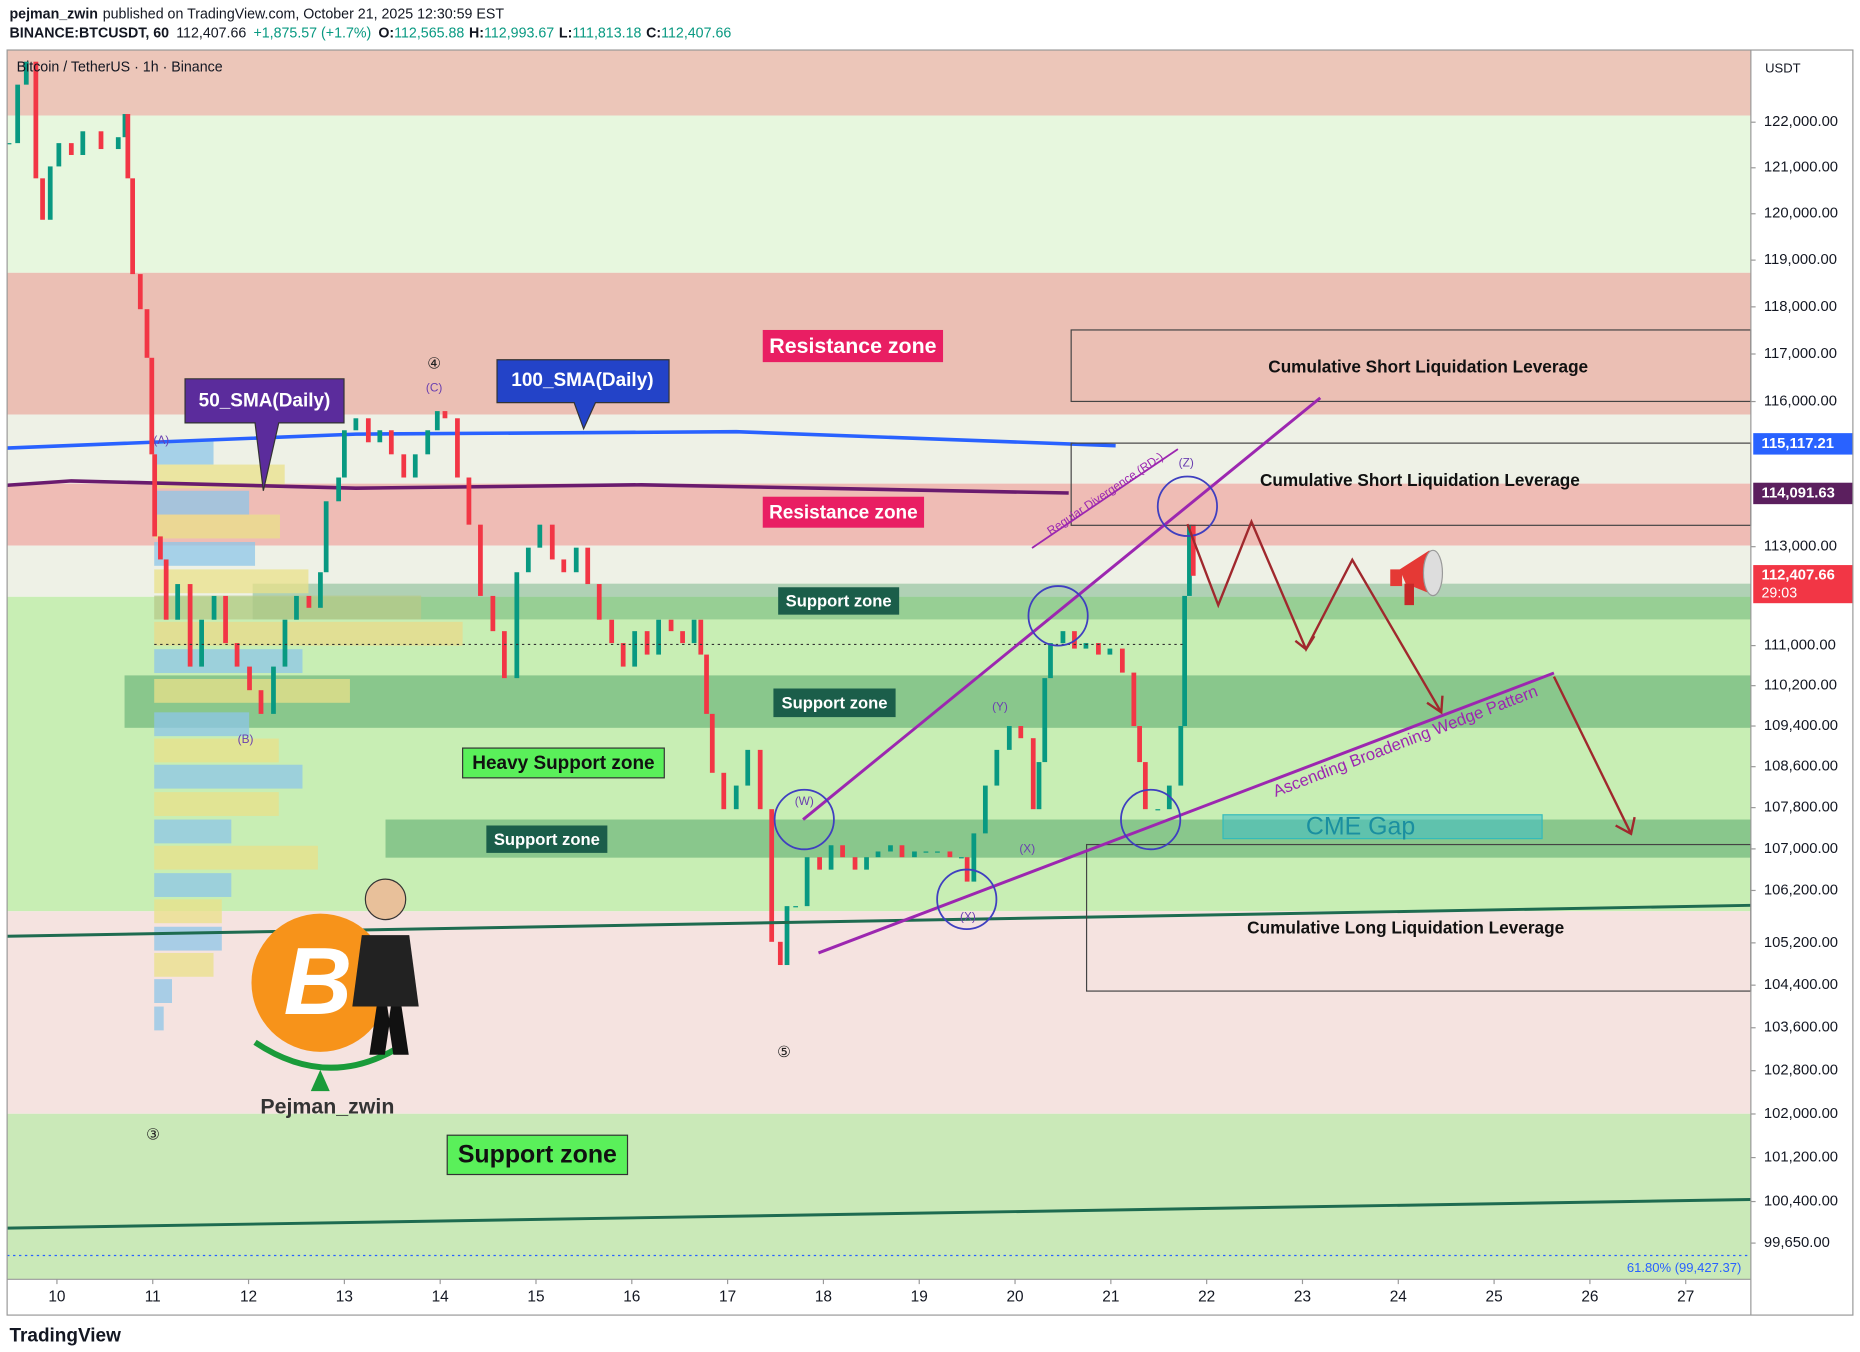  Describe the element at coordinates (1801, 849) in the screenshot. I see `y-tick-label: 107,000.00` at that location.